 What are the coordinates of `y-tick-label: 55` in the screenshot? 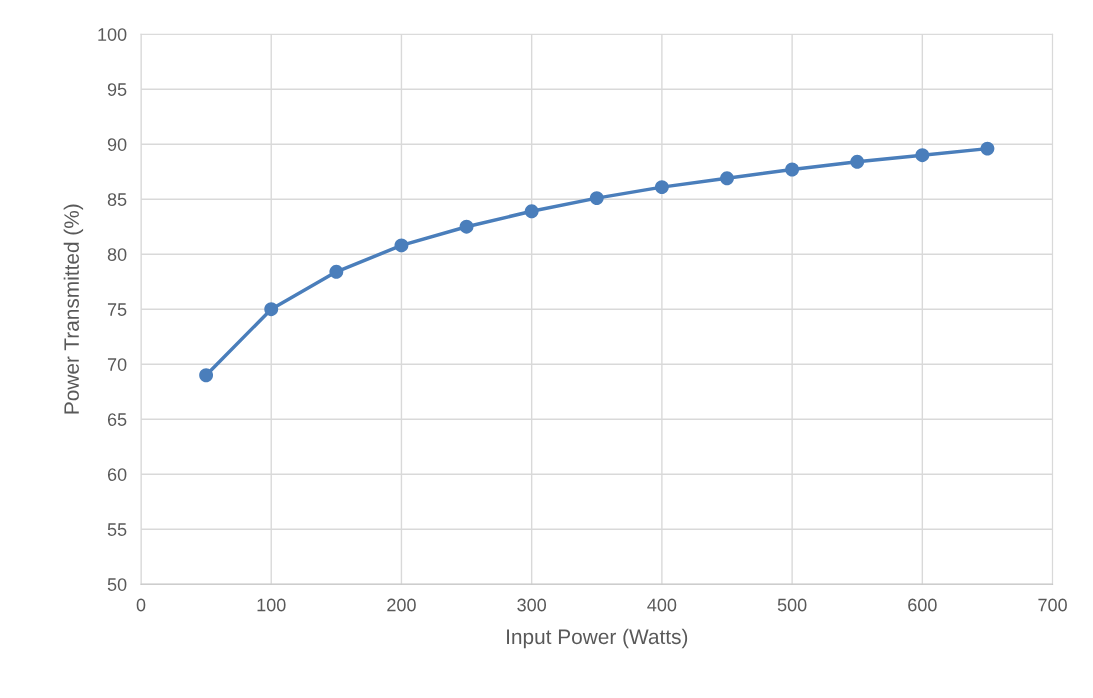 It's located at (117, 529).